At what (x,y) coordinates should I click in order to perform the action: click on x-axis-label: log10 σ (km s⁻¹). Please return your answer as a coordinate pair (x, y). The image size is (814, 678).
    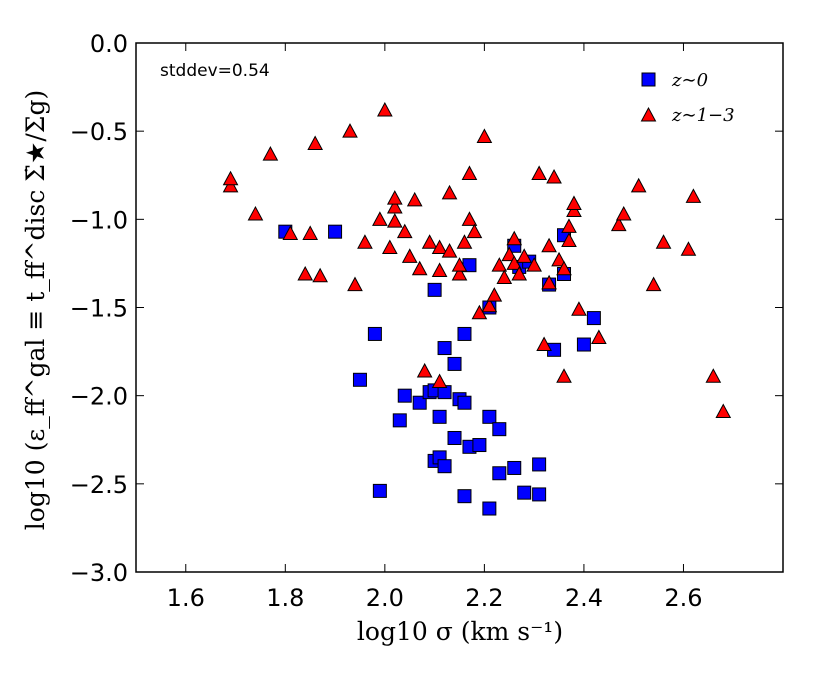
    Looking at the image, I should click on (460, 631).